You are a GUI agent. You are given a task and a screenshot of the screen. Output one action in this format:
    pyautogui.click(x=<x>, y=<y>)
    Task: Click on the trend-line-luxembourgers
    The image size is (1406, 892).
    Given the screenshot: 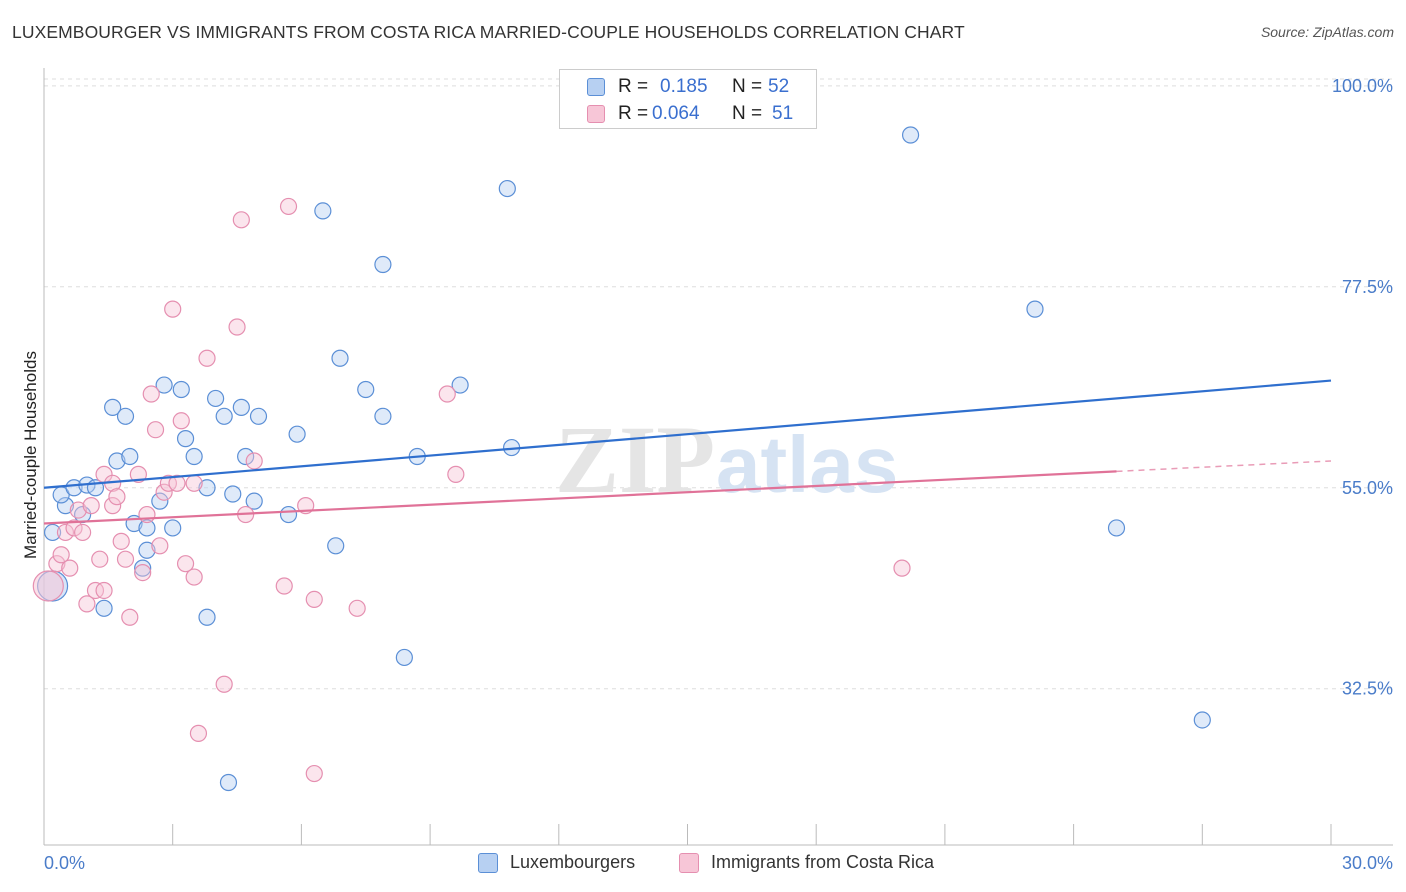 What is the action you would take?
    pyautogui.click(x=687, y=434)
    